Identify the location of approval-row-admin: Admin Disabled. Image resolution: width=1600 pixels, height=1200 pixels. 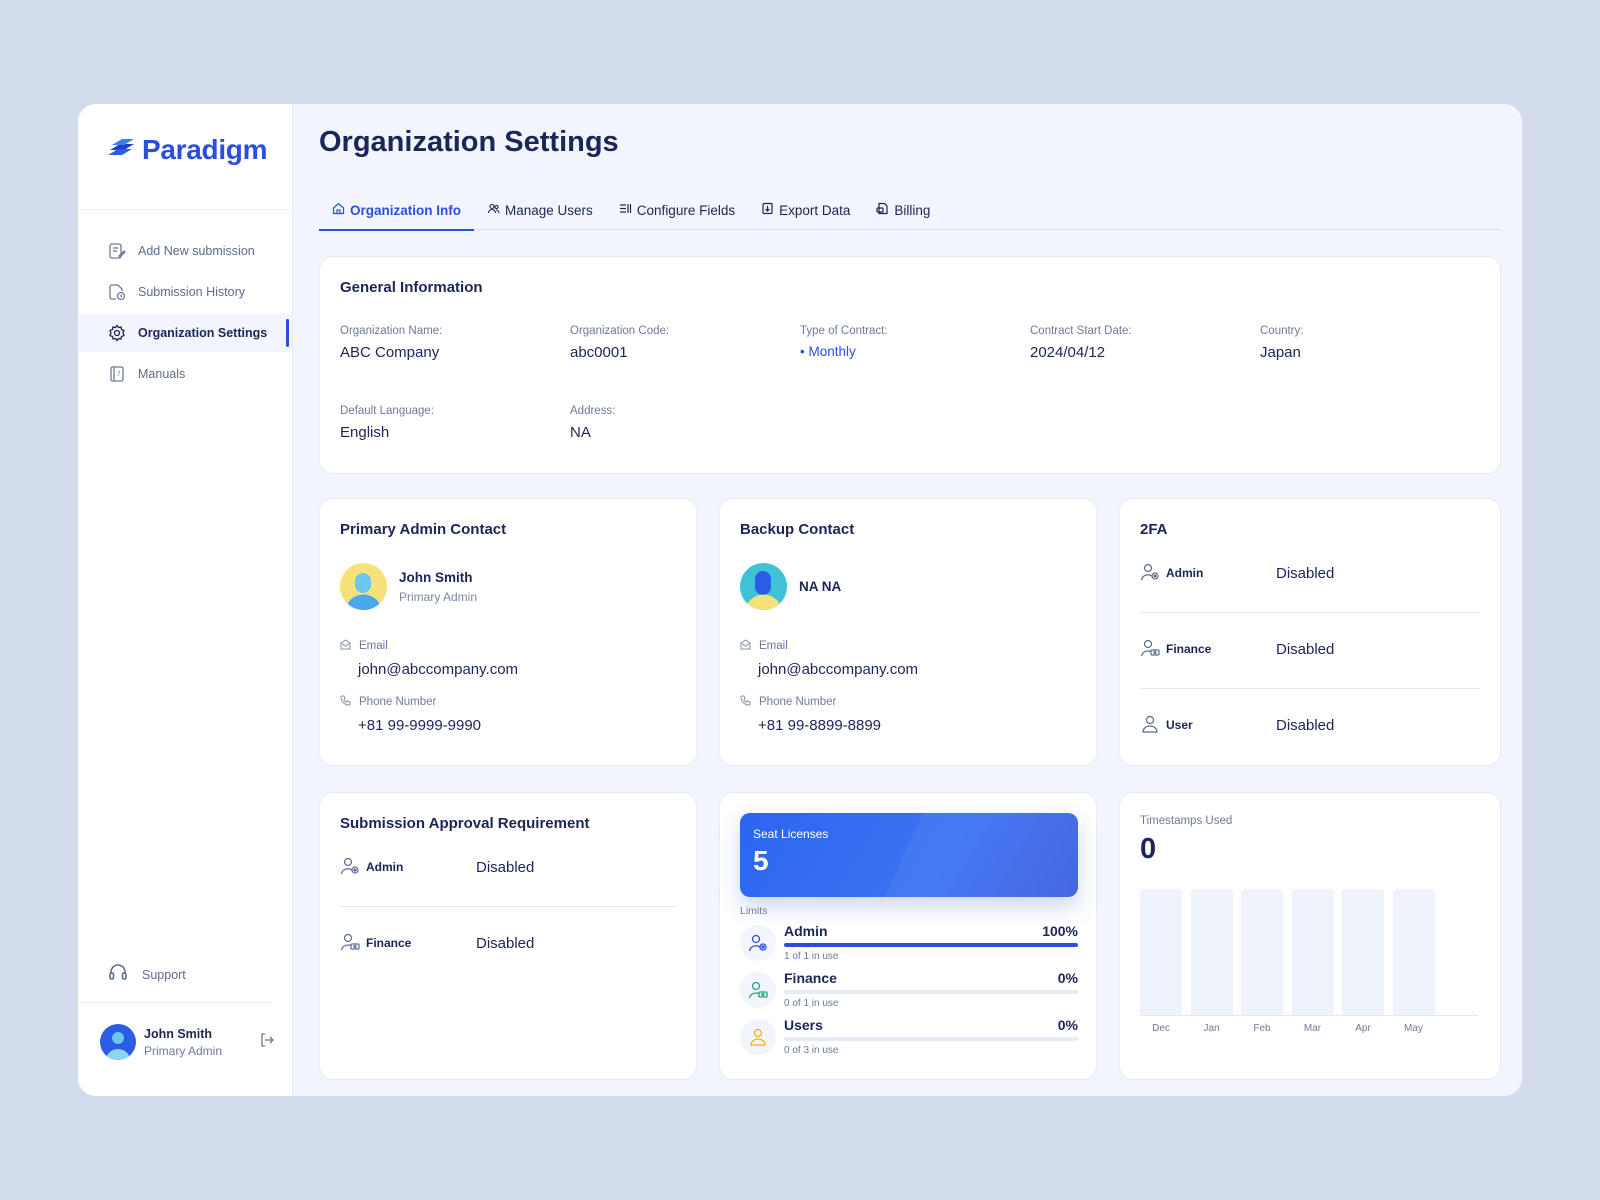
(508, 867).